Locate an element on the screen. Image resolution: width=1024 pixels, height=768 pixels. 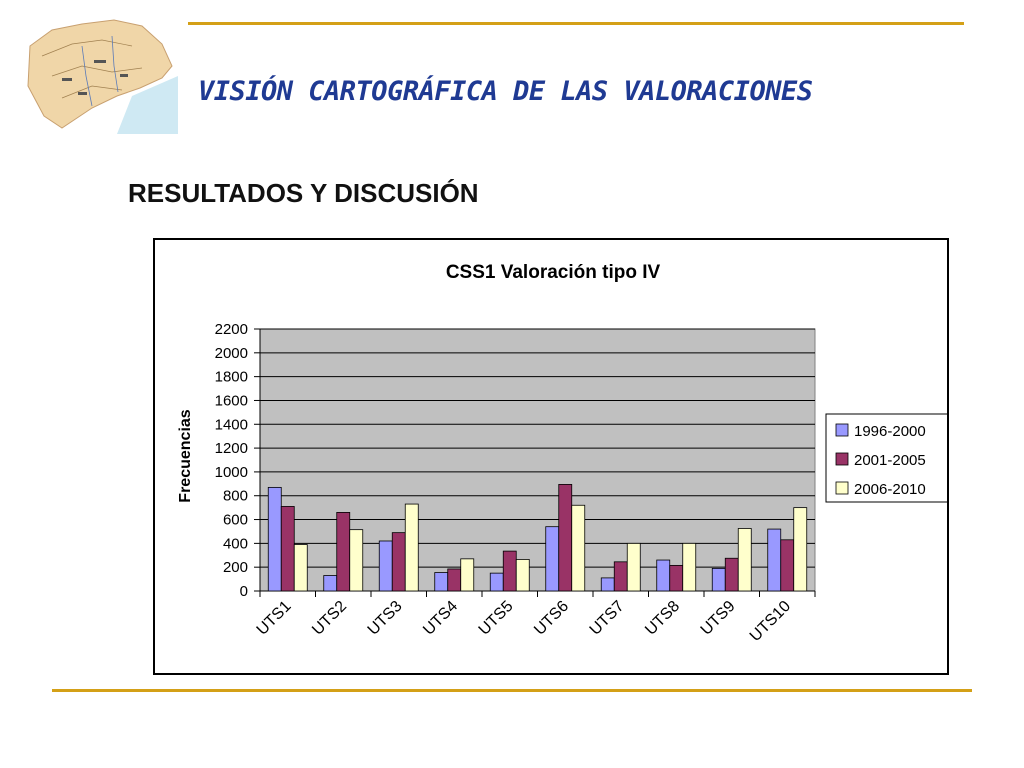
bar-uts2-s1 is located at coordinates (330, 583).